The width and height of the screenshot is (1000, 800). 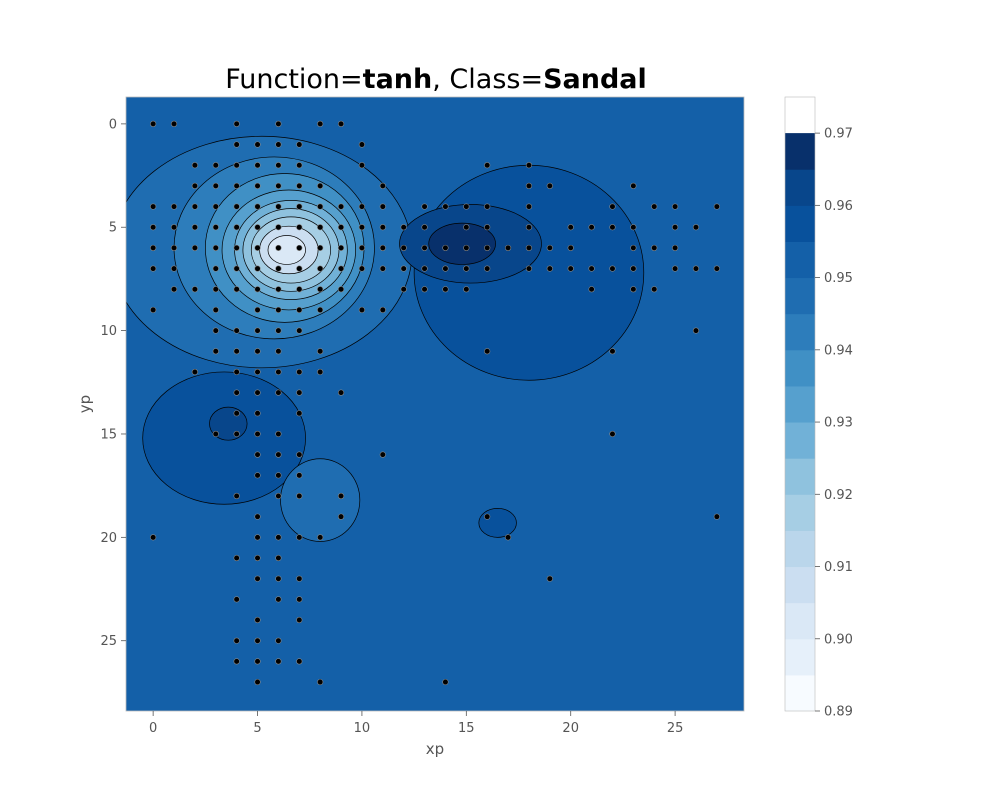 What do you see at coordinates (320, 500) in the screenshot?
I see `contour-region-lower-mid-bump` at bounding box center [320, 500].